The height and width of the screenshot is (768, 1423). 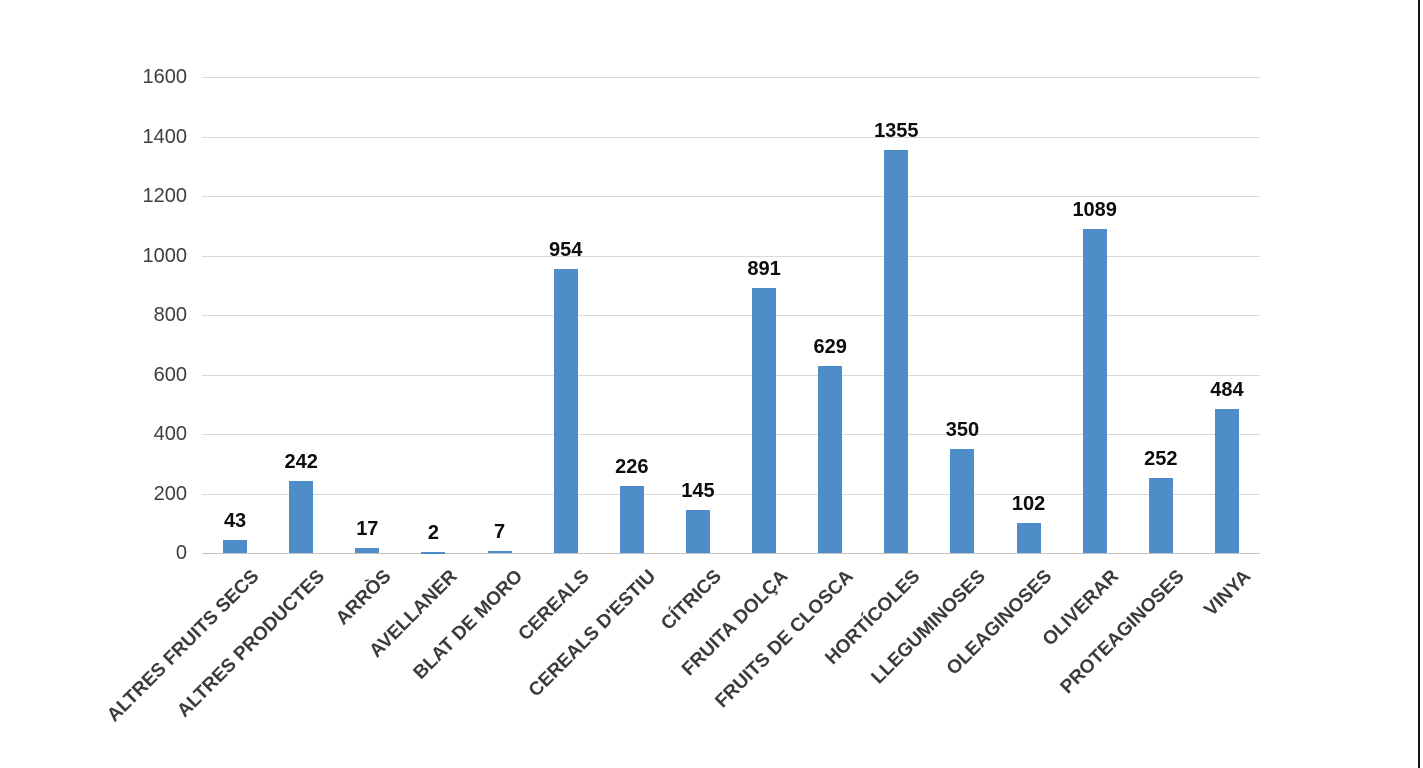 I want to click on bar-value-label: 7, so click(x=500, y=531).